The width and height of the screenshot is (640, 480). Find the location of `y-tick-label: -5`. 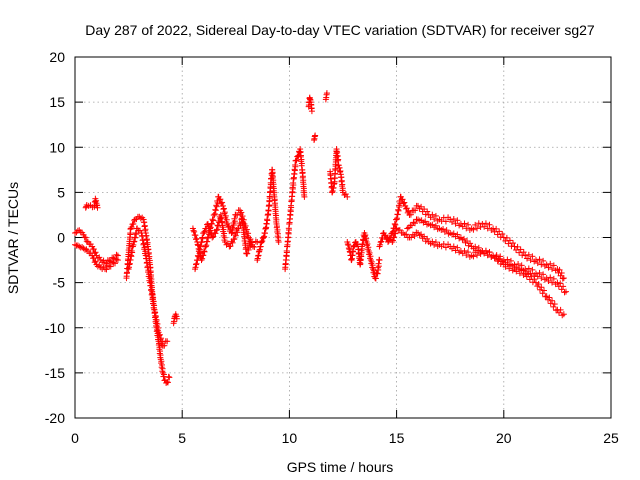

y-tick-label: -5 is located at coordinates (59, 283).